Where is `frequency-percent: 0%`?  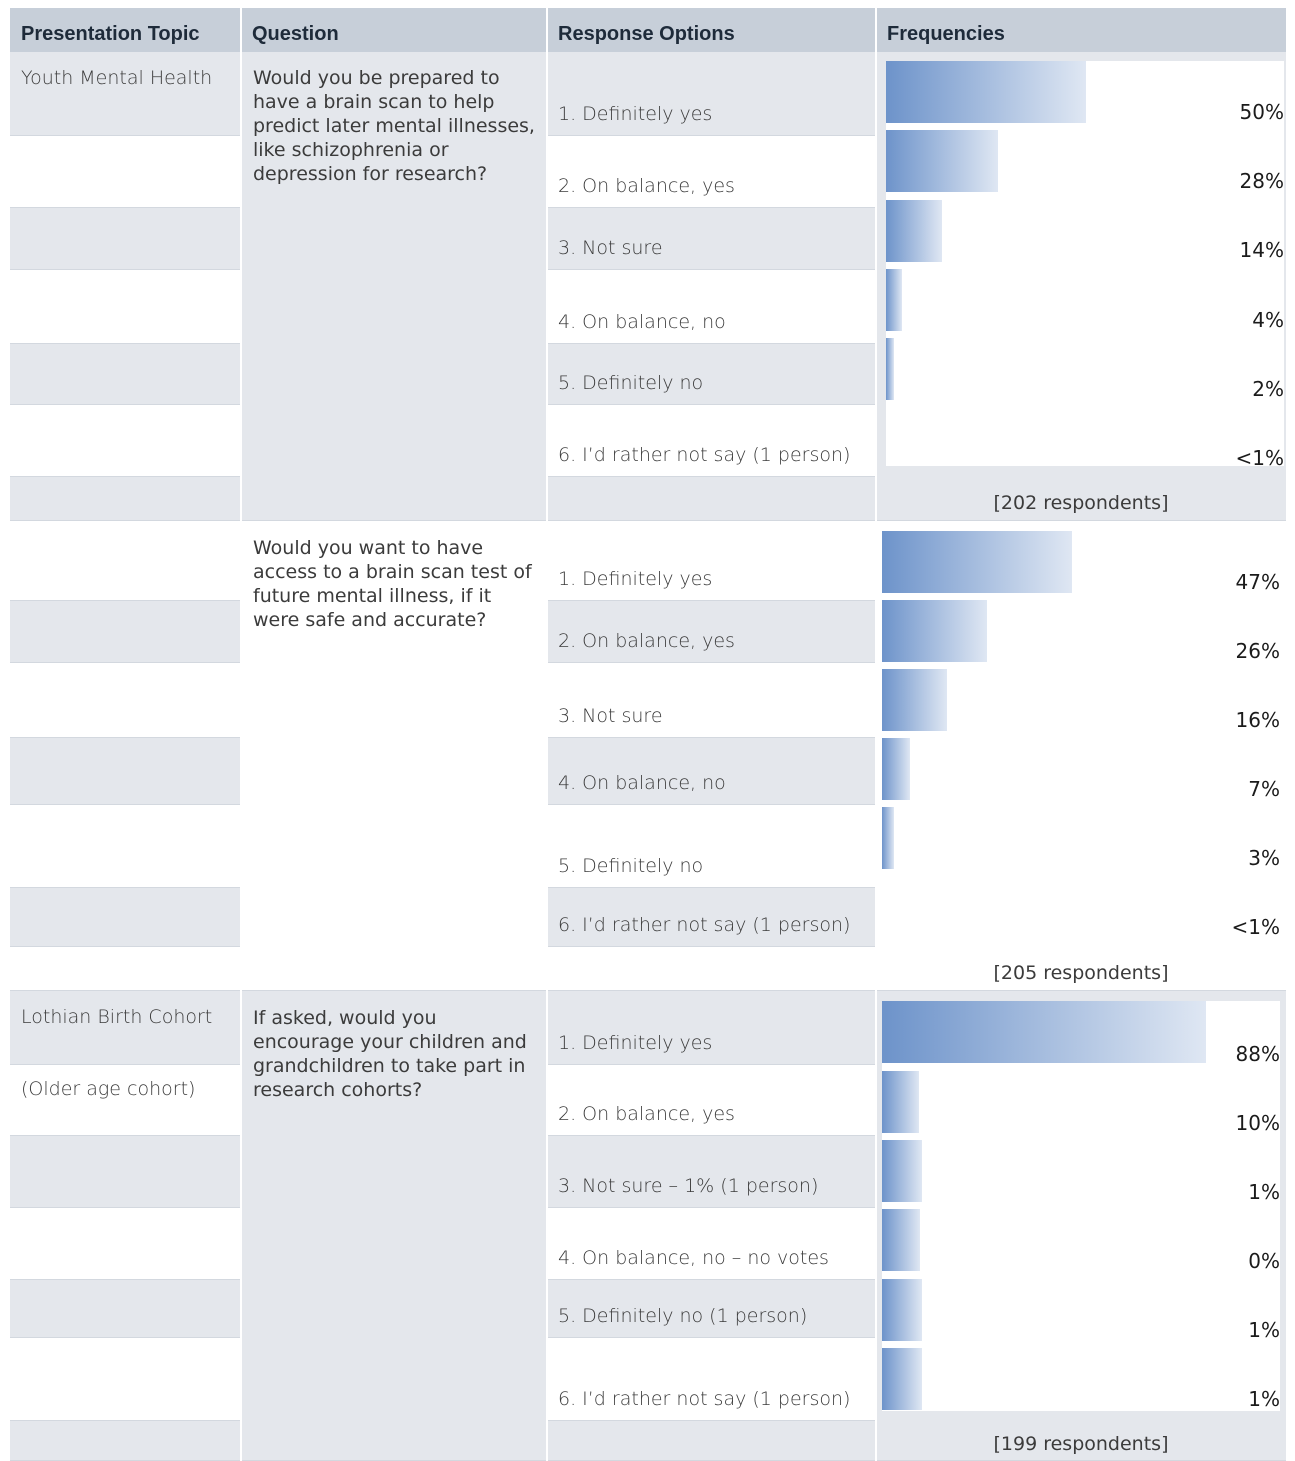
frequency-percent: 0% is located at coordinates (1264, 1261).